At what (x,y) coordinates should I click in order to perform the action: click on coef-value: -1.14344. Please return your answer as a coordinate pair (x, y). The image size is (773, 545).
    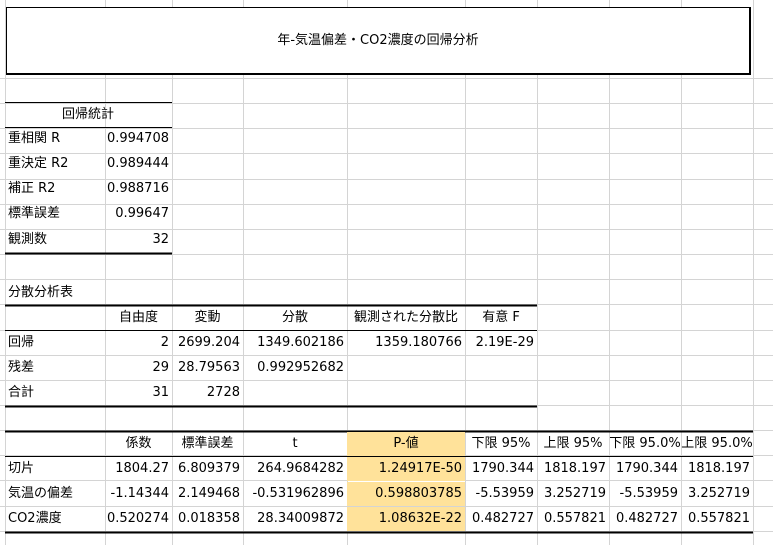
    Looking at the image, I should click on (139, 493).